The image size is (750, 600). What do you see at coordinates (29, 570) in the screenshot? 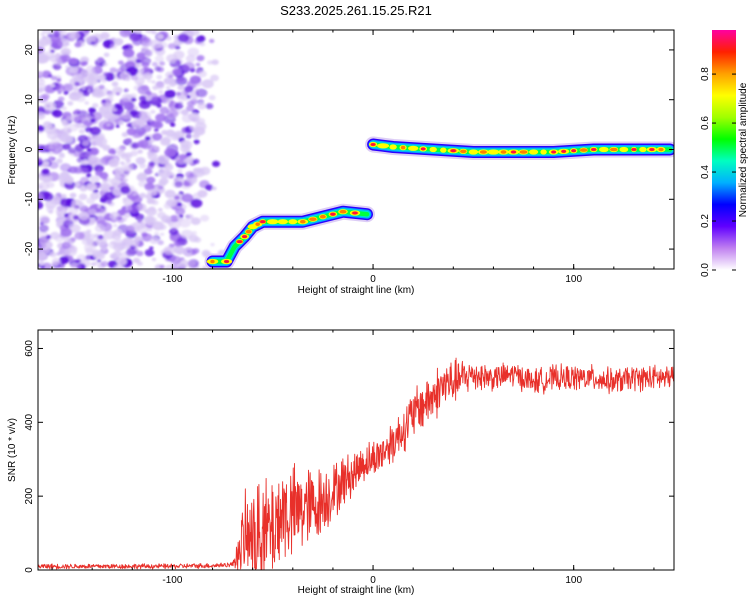
I see `y-tick-label: 0` at bounding box center [29, 570].